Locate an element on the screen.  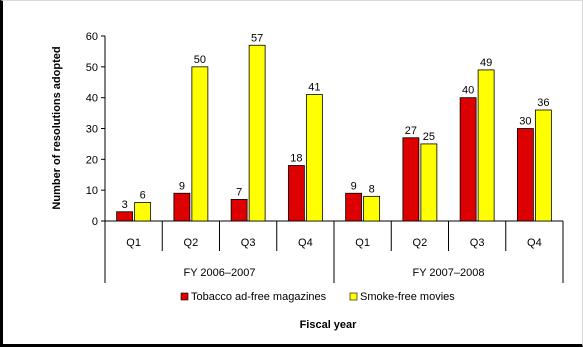
legend-label-magazines: Tobacco ad-free magazines is located at coordinates (259, 297).